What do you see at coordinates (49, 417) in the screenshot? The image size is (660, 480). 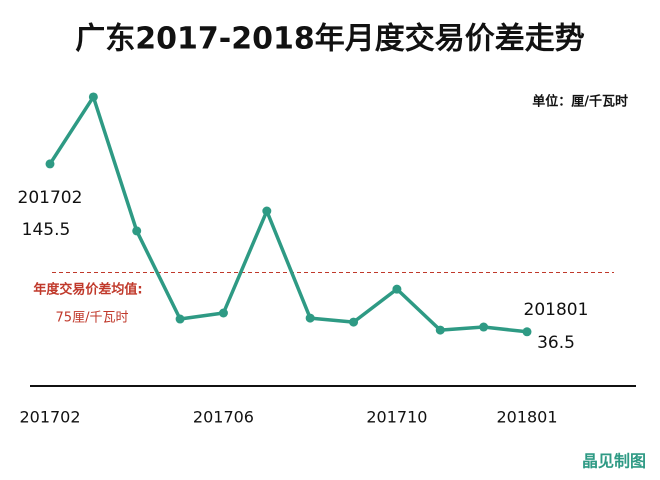 I see `x-tick-label: 201702` at bounding box center [49, 417].